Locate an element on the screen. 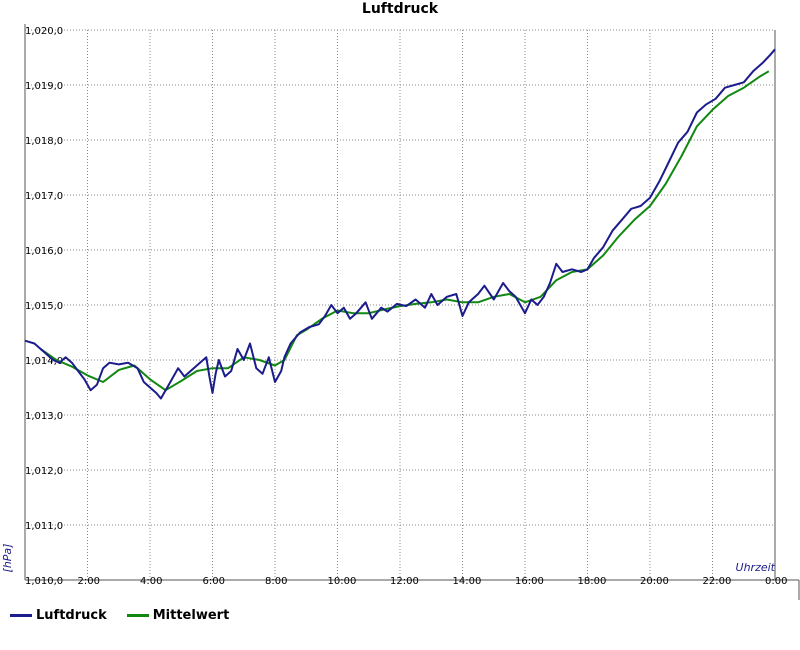 The image size is (800, 650). y-tick-label: 1,017,0 is located at coordinates (44, 196).